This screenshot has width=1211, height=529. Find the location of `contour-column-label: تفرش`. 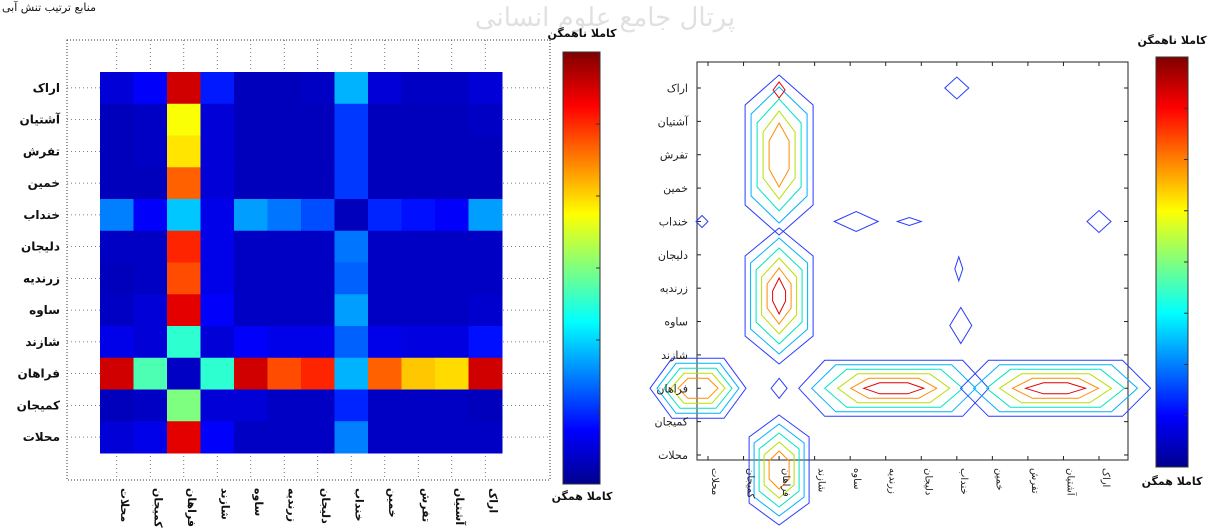

contour-column-label: تفرش is located at coordinates (1034, 481).